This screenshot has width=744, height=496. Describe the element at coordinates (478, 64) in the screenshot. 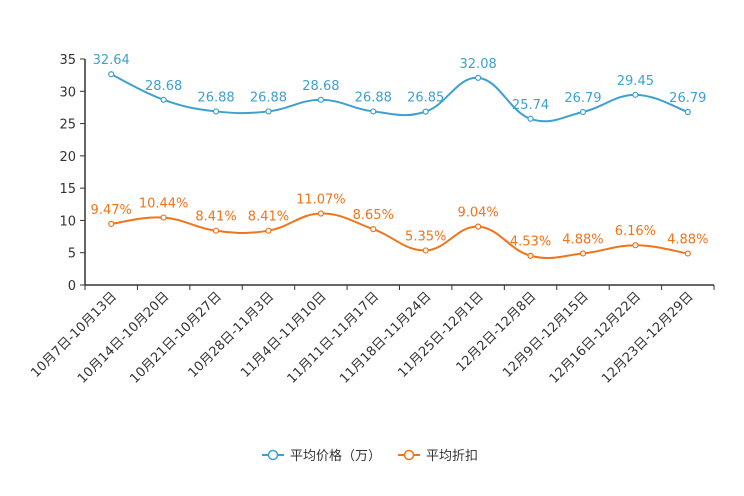

I see `data-label: 32.08` at that location.